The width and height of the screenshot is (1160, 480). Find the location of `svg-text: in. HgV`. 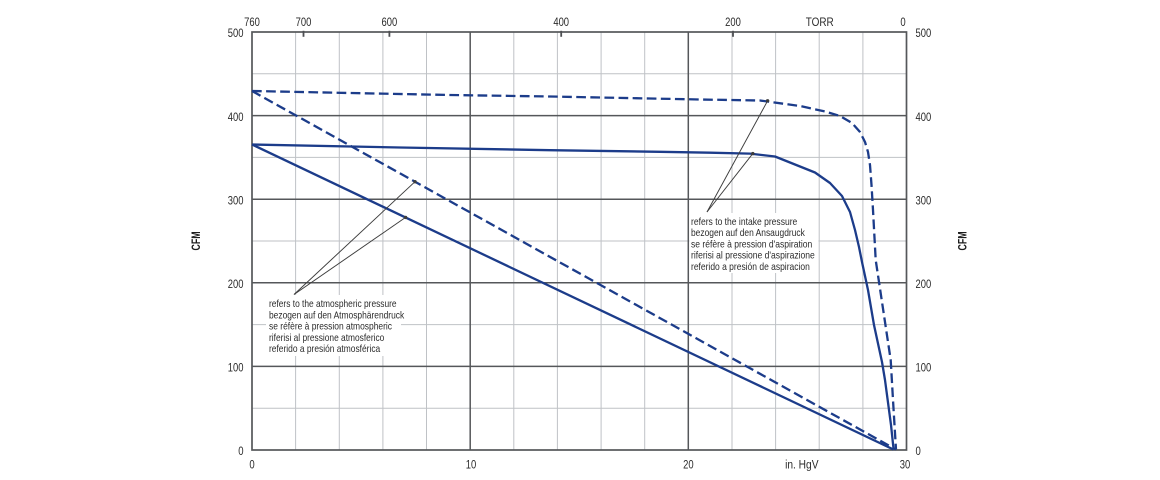

svg-text: in. HgV is located at coordinates (802, 464).